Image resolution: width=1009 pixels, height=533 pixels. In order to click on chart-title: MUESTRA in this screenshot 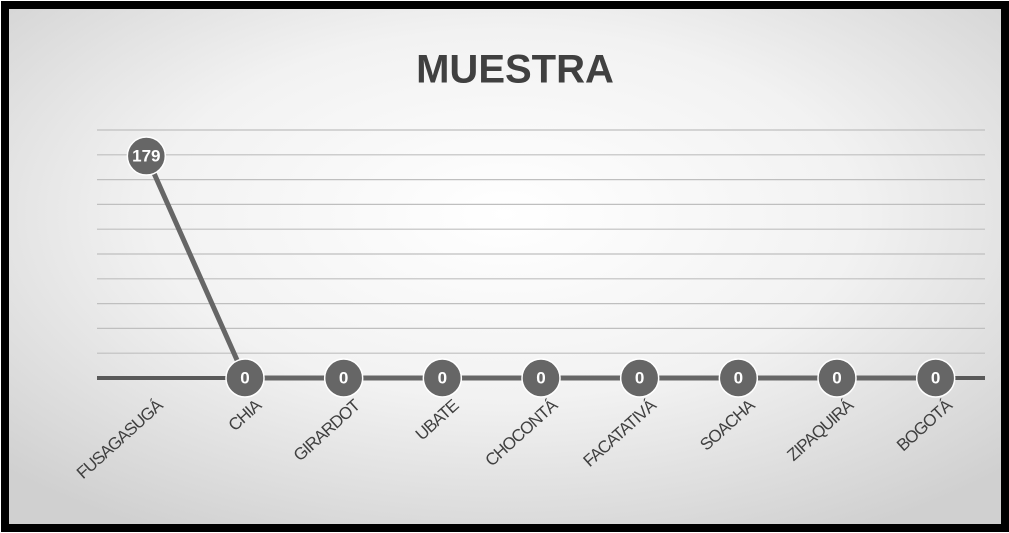, I will do `click(515, 70)`.